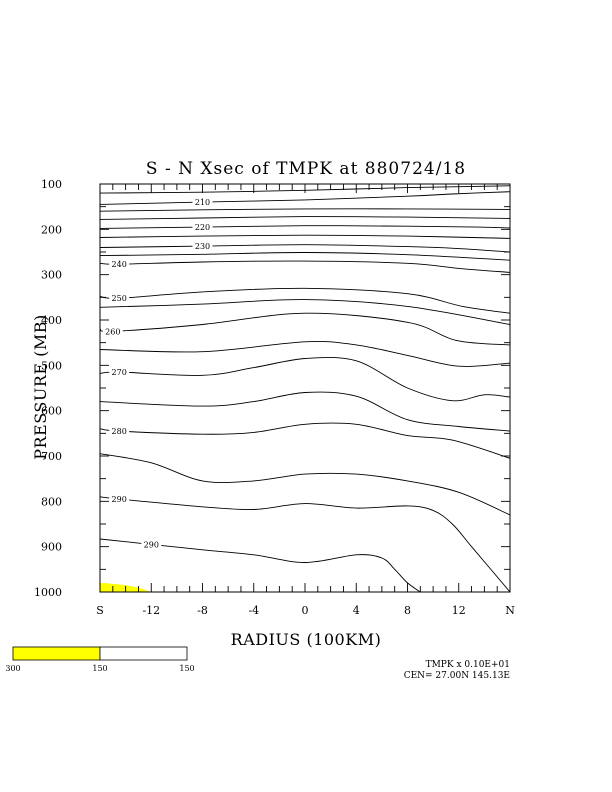 The width and height of the screenshot is (612, 792). I want to click on y-tick-label: 1000, so click(48, 592).